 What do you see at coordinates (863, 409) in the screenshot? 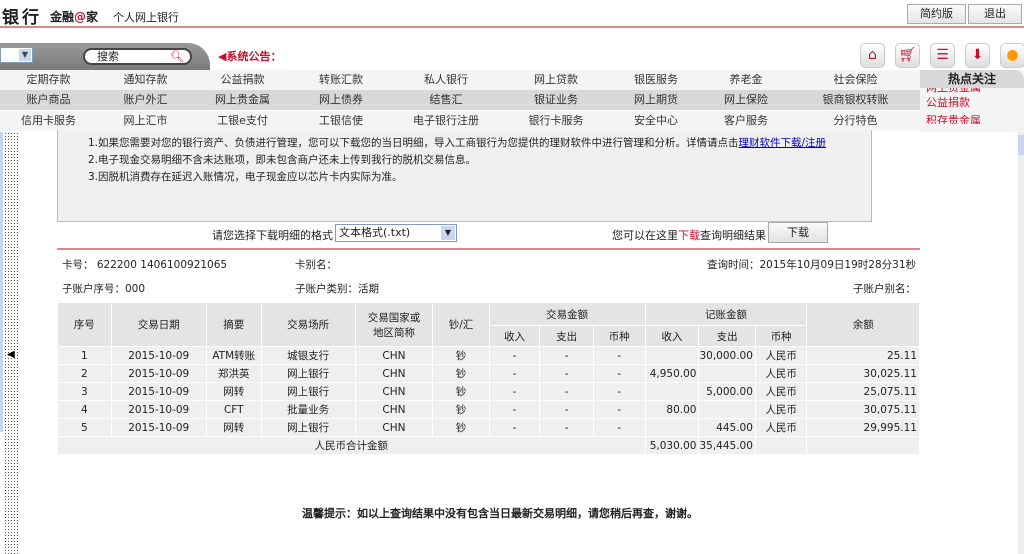
I see `table-cell: 30,075.11` at bounding box center [863, 409].